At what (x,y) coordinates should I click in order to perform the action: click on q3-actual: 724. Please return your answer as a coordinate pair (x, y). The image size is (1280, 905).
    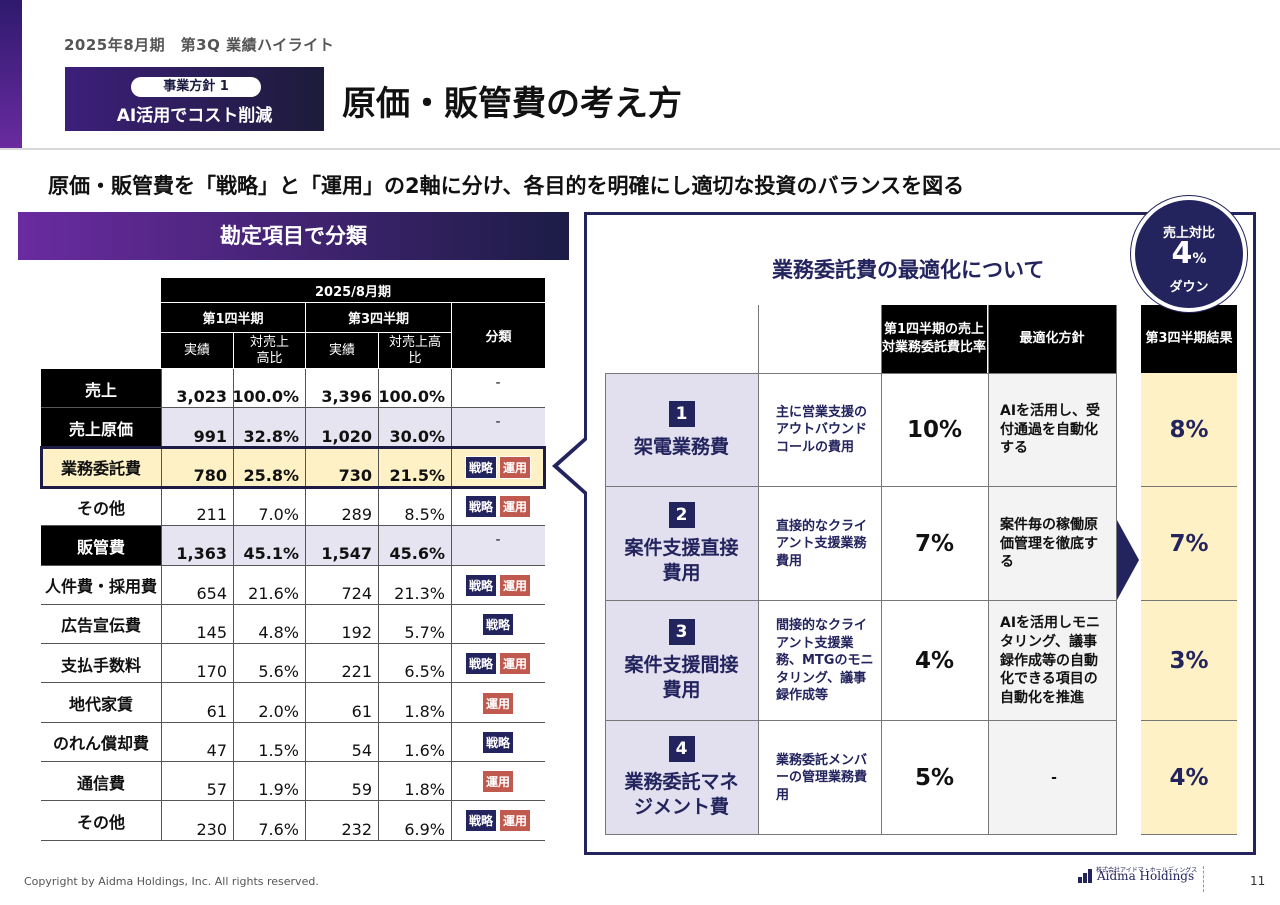
    Looking at the image, I should click on (356, 593).